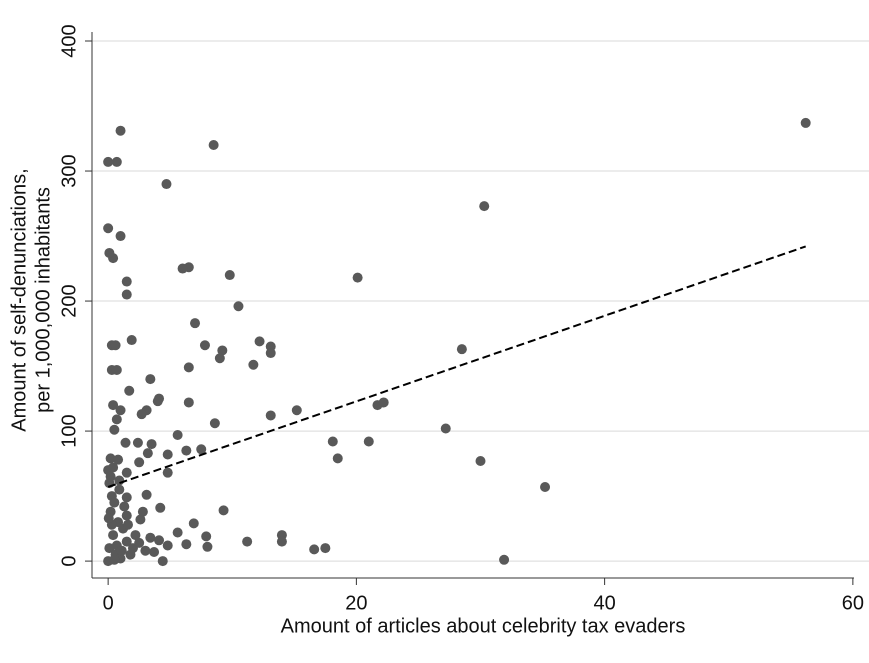 The image size is (869, 663). I want to click on y-tick-label: 200, so click(69, 300).